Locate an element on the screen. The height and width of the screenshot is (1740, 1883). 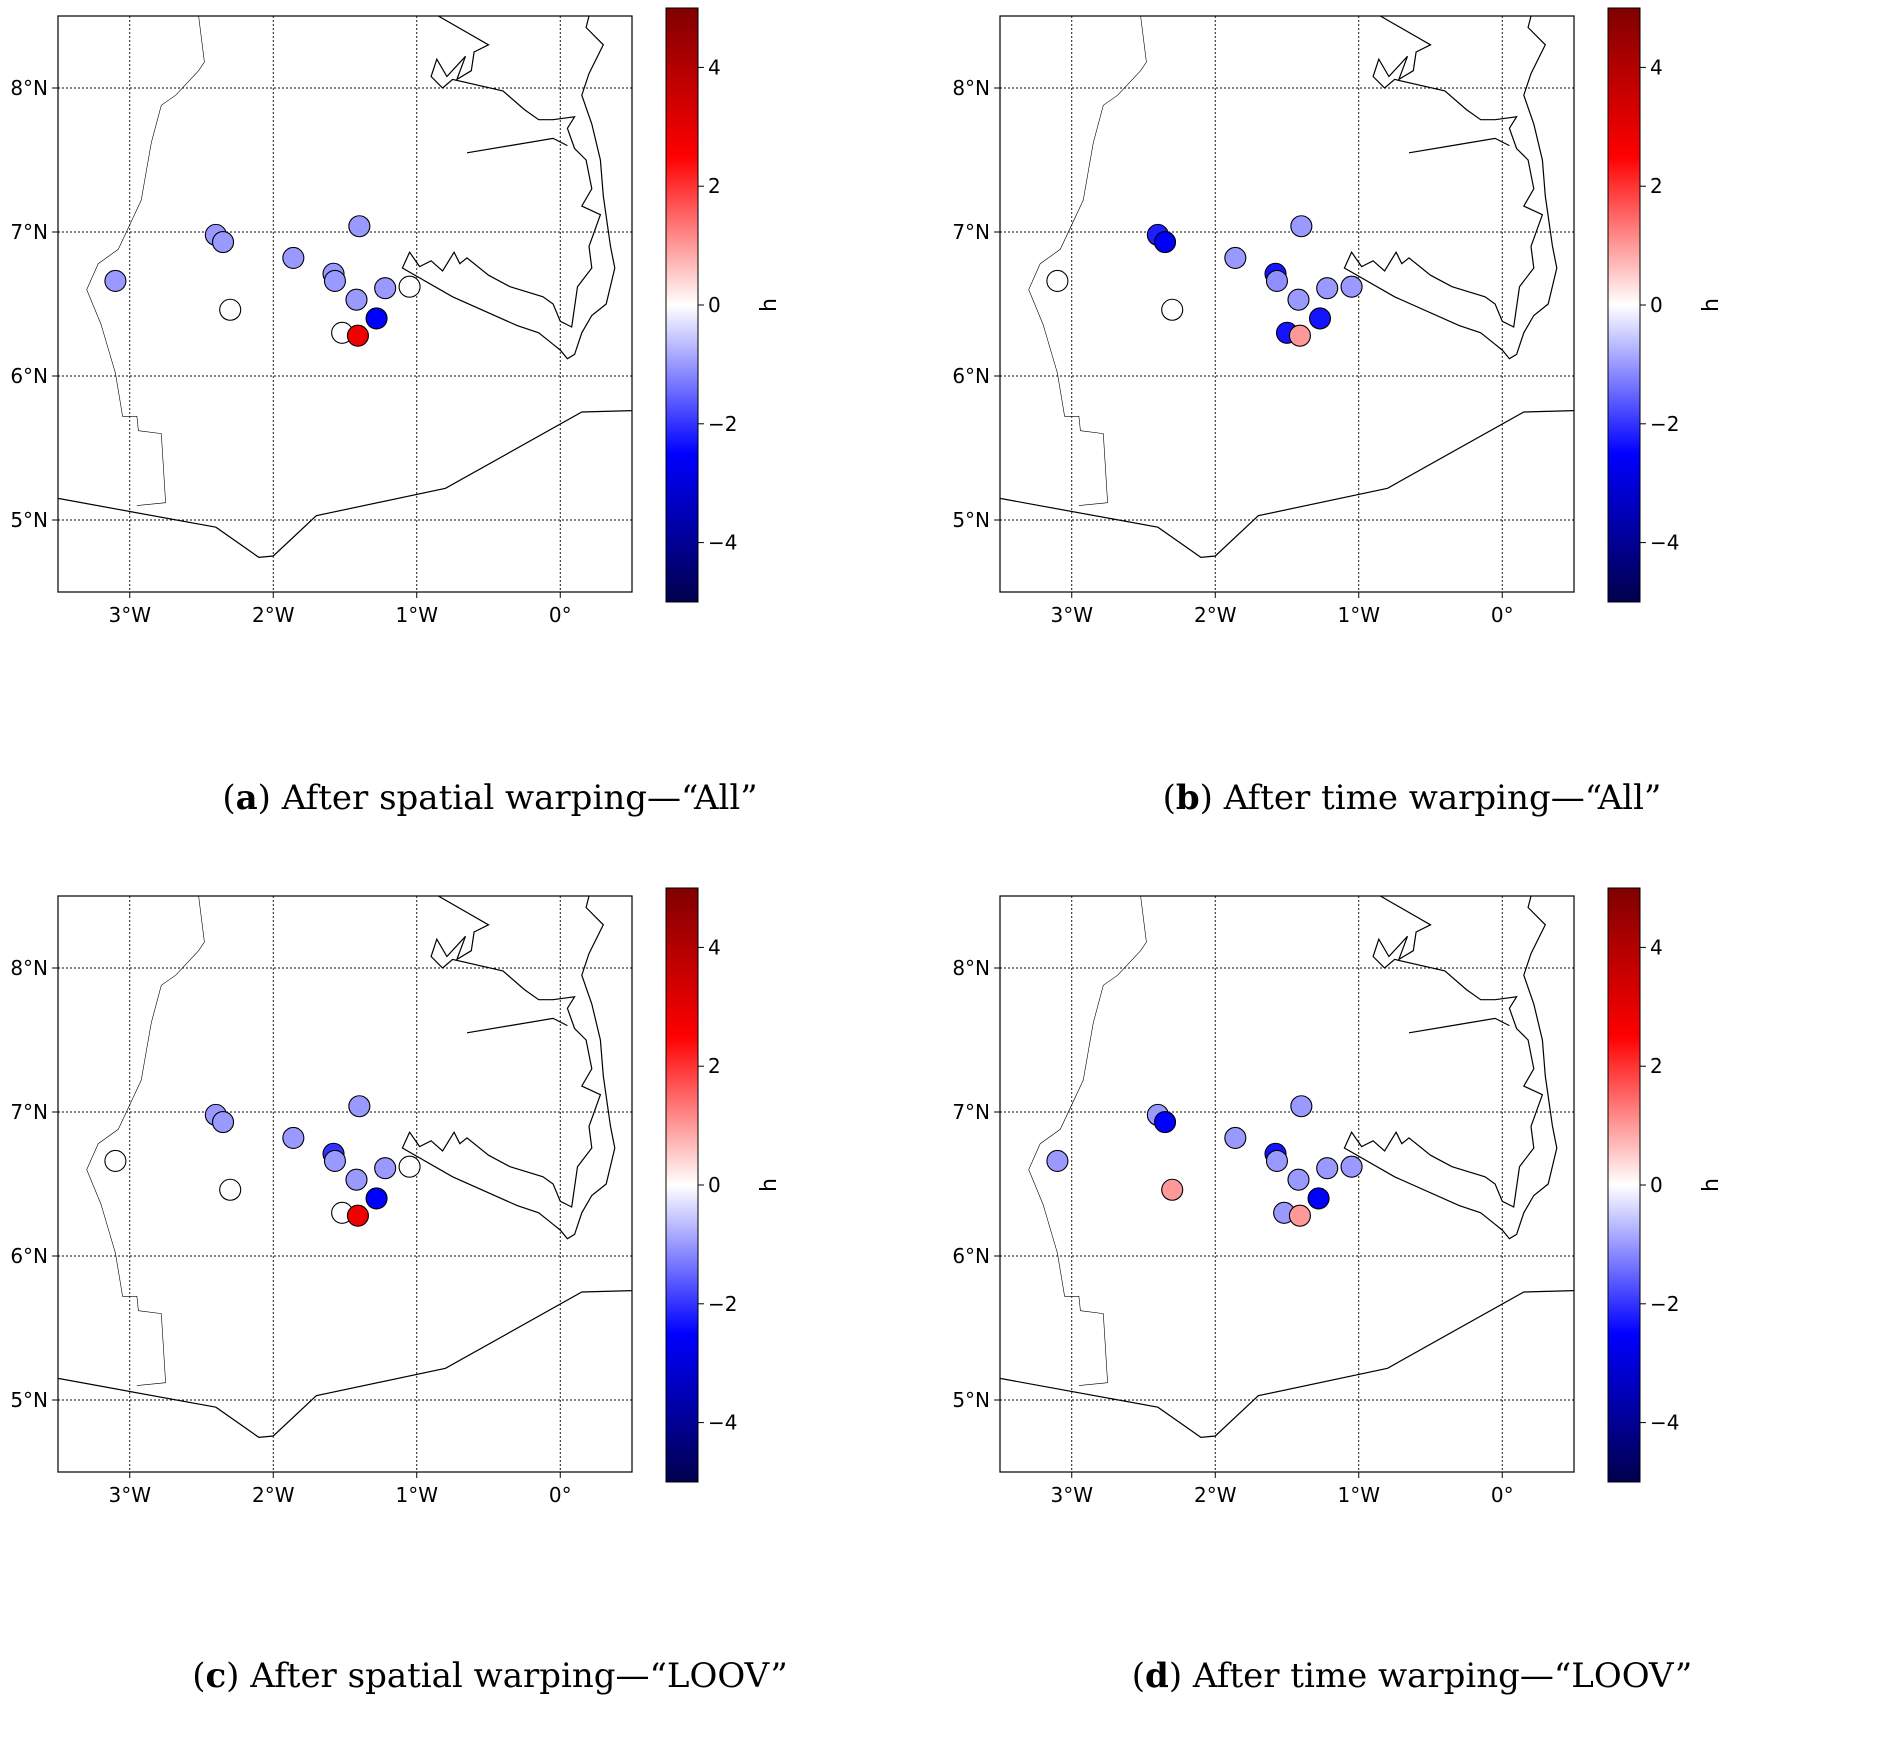
caption-text-d: After time warping—“LOOV” is located at coordinates (1442, 1676).